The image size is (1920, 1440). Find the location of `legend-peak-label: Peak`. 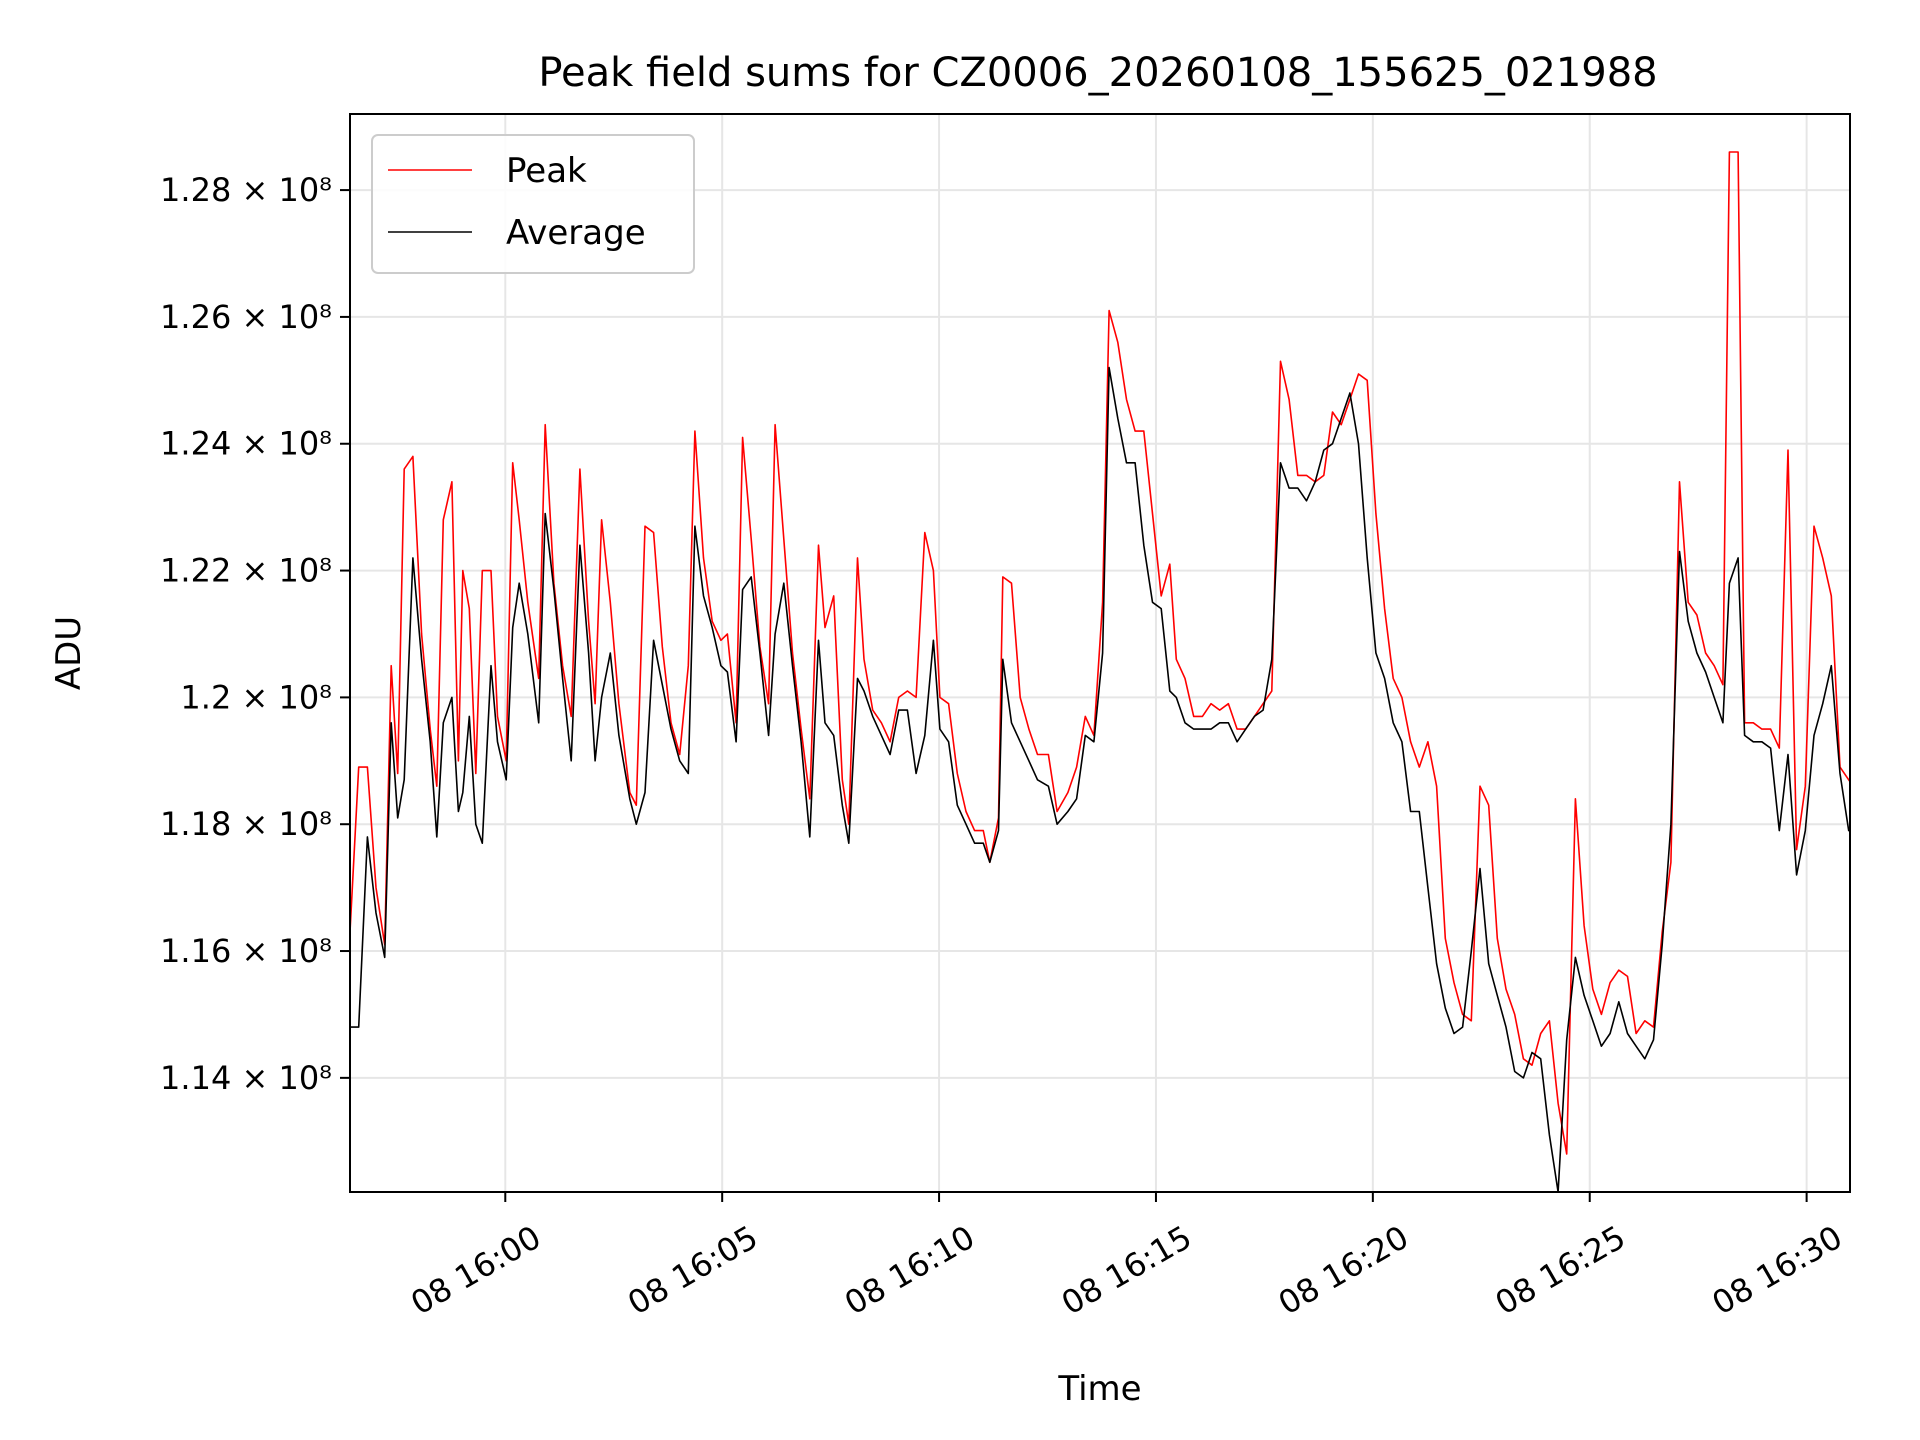

legend-peak-label: Peak is located at coordinates (546, 171).